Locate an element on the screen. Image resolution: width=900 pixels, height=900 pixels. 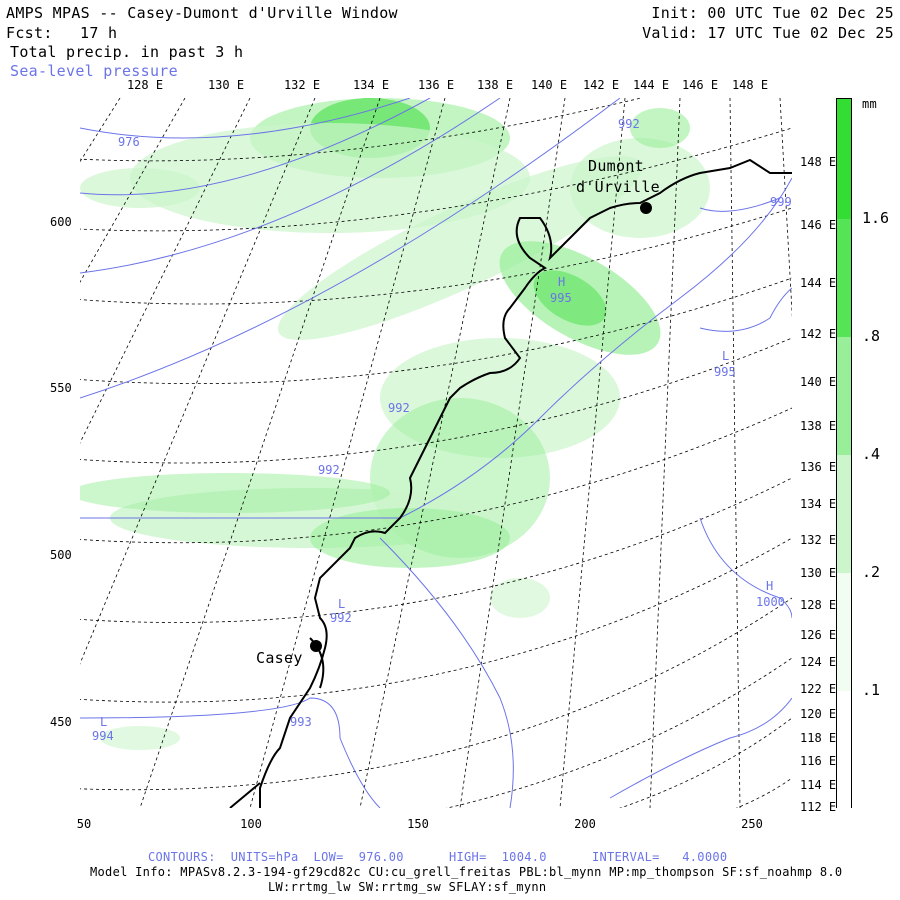
top-lon-label: 128 E is located at coordinates (145, 85).